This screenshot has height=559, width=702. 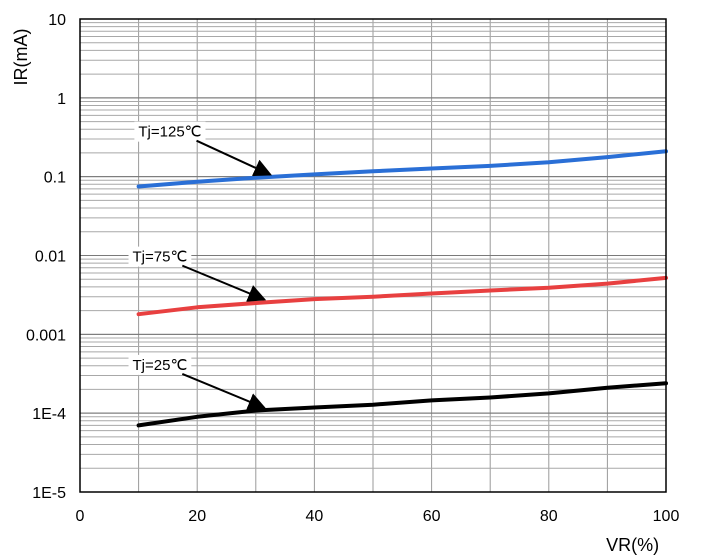 I want to click on x-tick-label: 40, so click(x=315, y=516).